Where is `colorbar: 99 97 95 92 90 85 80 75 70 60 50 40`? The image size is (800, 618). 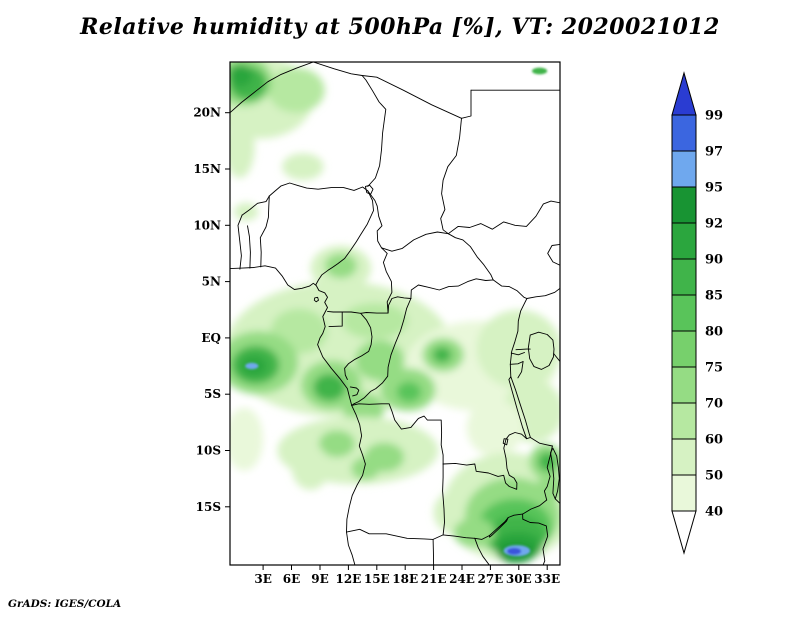
colorbar: 99 97 95 92 90 85 80 75 70 60 50 40 is located at coordinates (697, 313).